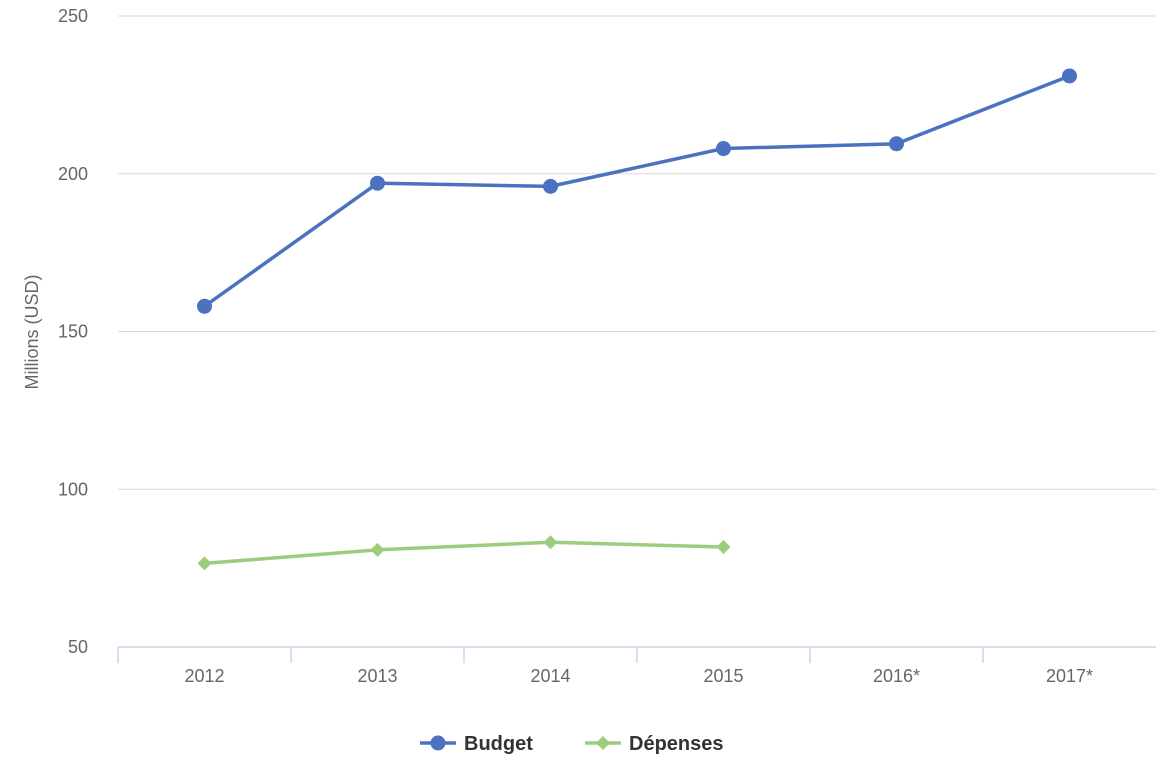  What do you see at coordinates (723, 676) in the screenshot?
I see `x-tick-label: 2015` at bounding box center [723, 676].